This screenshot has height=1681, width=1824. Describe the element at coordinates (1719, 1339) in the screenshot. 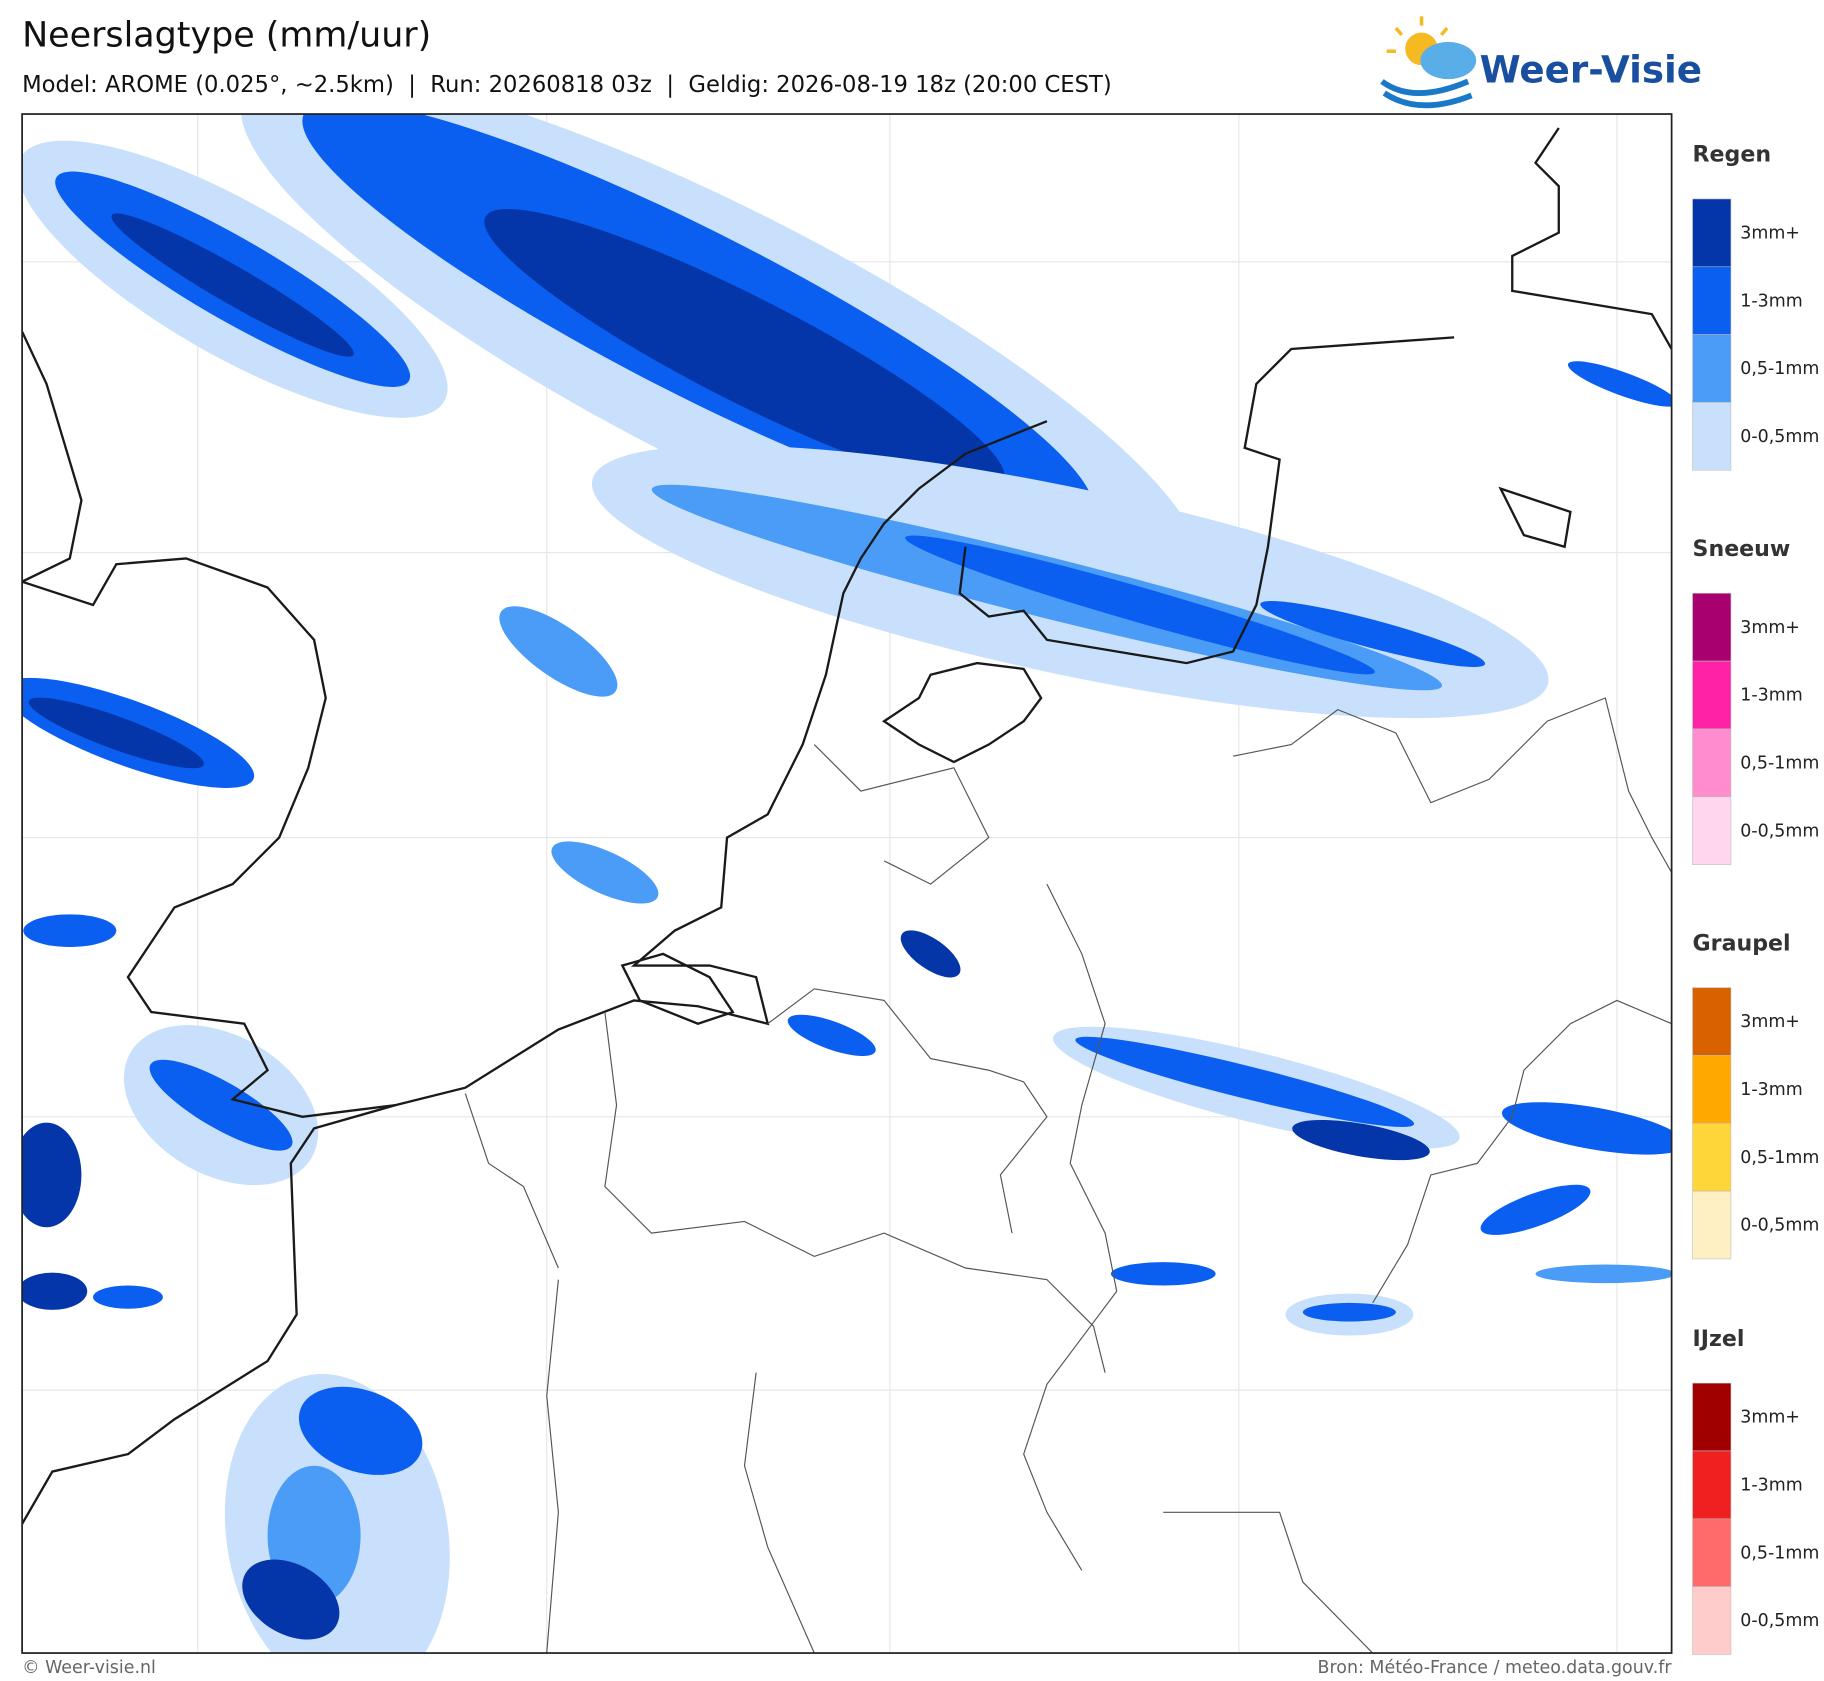

I see `legend-title: IJzel` at that location.